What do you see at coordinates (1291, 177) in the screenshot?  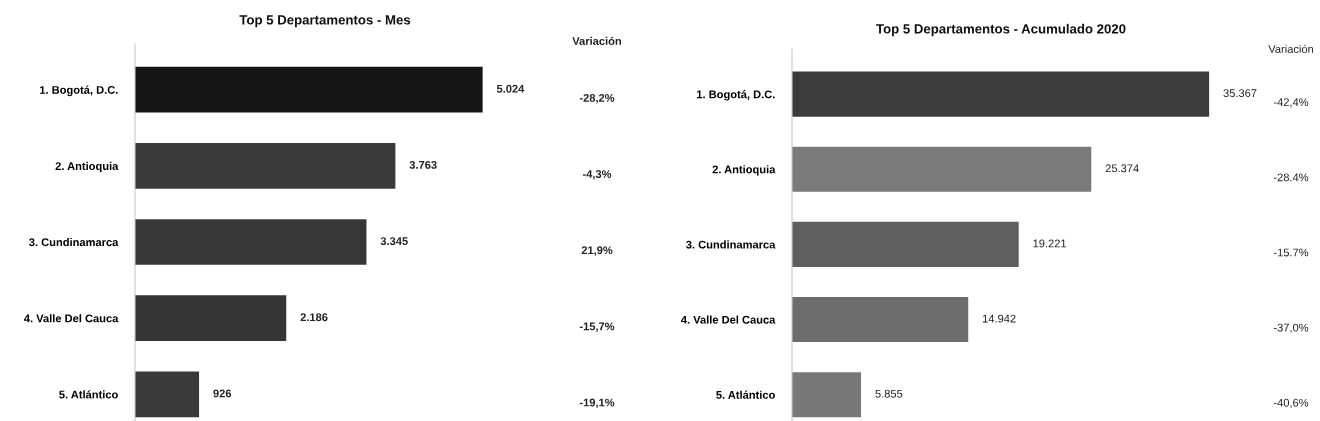 I see `text: -28.4%` at bounding box center [1291, 177].